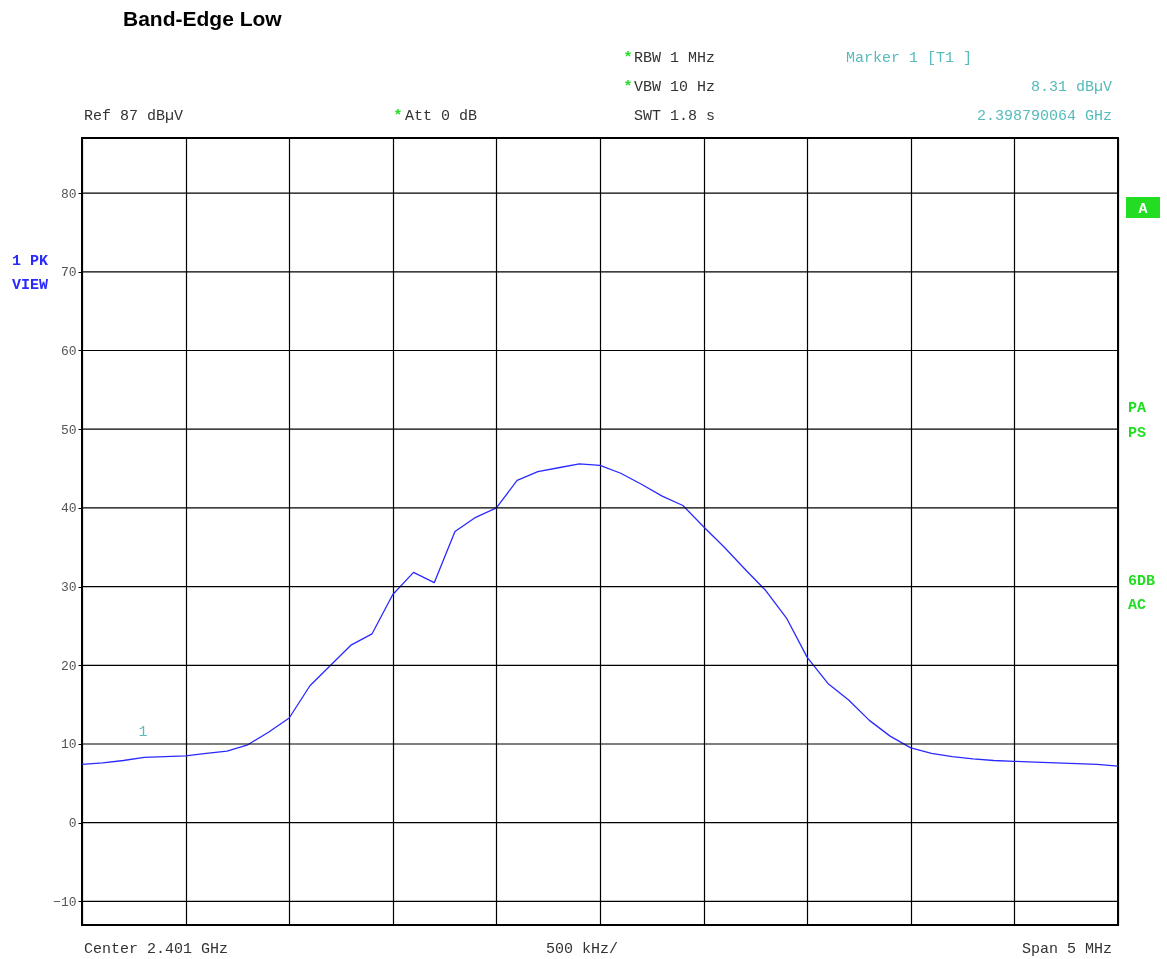 This screenshot has height=959, width=1167. I want to click on text: VIEW, so click(30, 285).